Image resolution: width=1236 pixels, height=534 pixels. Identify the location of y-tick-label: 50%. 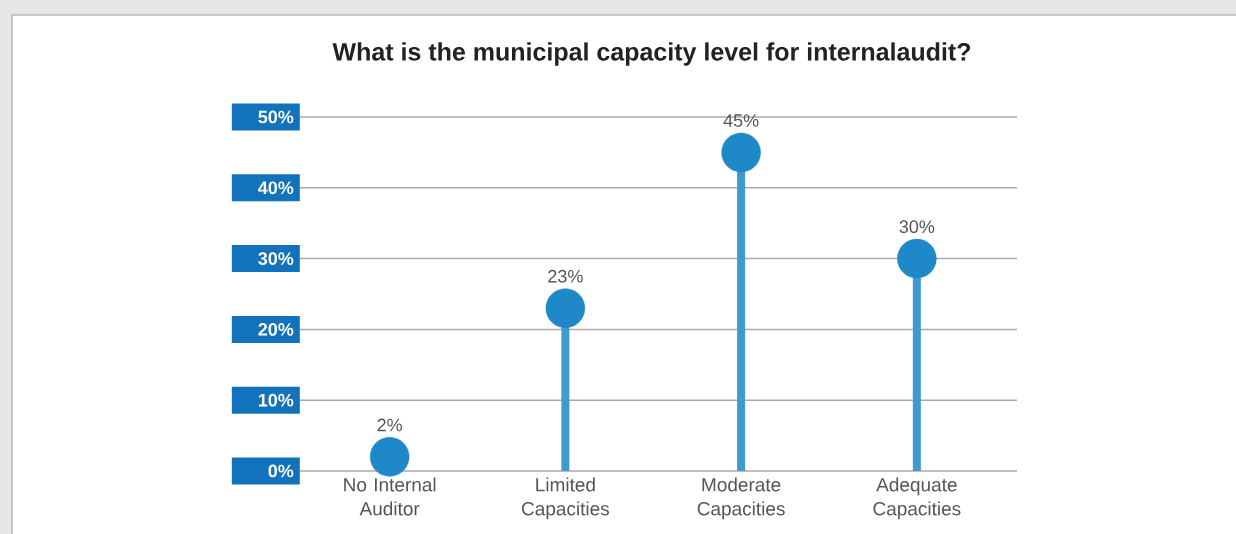
(276, 117).